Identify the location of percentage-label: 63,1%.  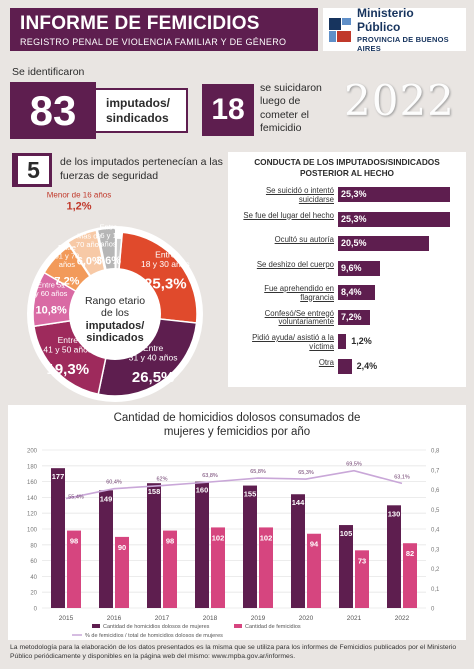
(402, 477).